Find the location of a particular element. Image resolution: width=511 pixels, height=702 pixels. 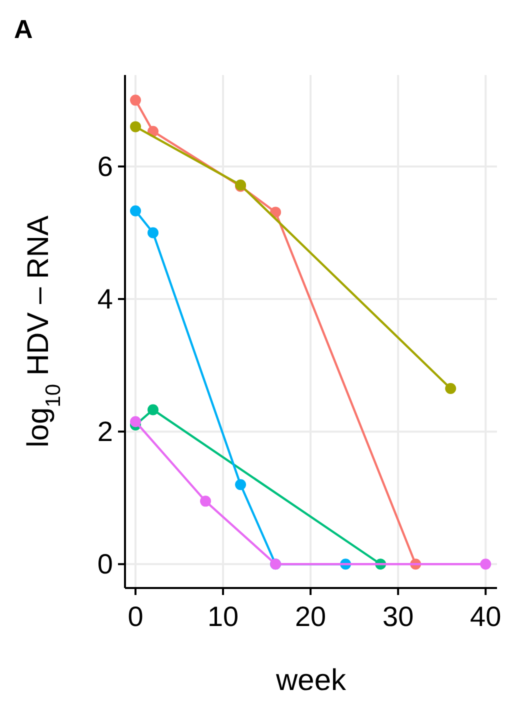

y-tick-label: 4 is located at coordinates (105, 299).